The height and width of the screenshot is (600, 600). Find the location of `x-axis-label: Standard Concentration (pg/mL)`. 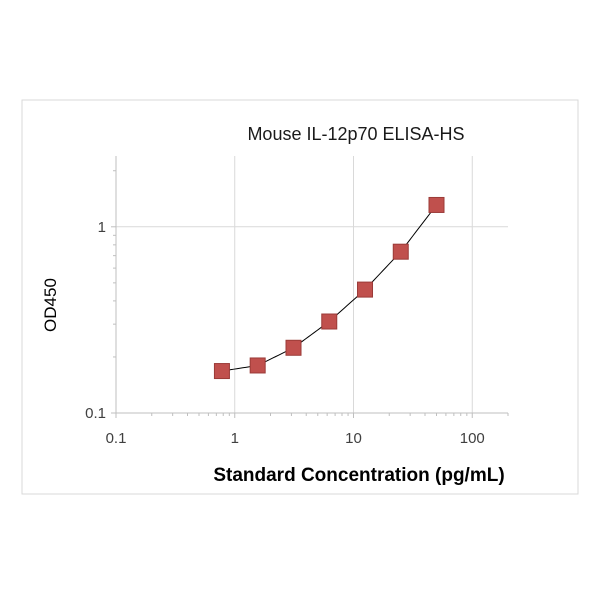

x-axis-label: Standard Concentration (pg/mL) is located at coordinates (358, 475).